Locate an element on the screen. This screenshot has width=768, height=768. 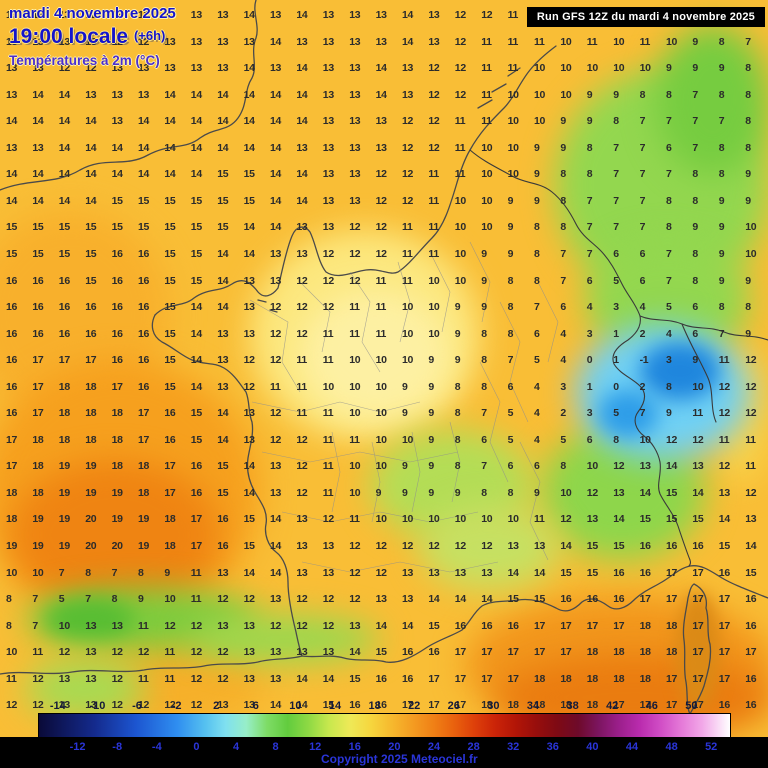
temperature-value: 20 is located at coordinates (117, 546).